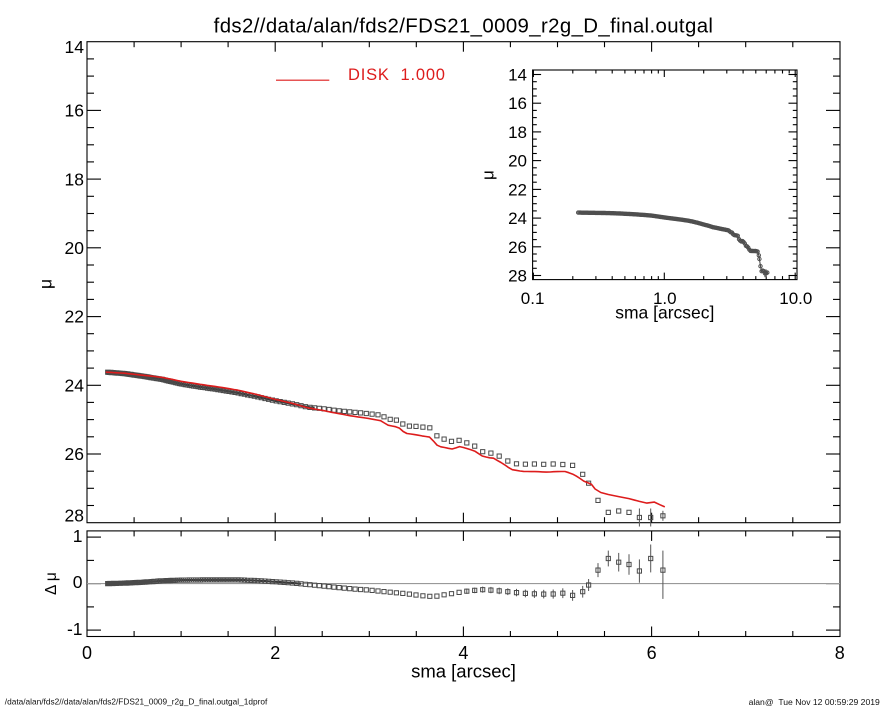 This screenshot has height=708, width=885. I want to click on svg-text: 4, so click(463, 653).